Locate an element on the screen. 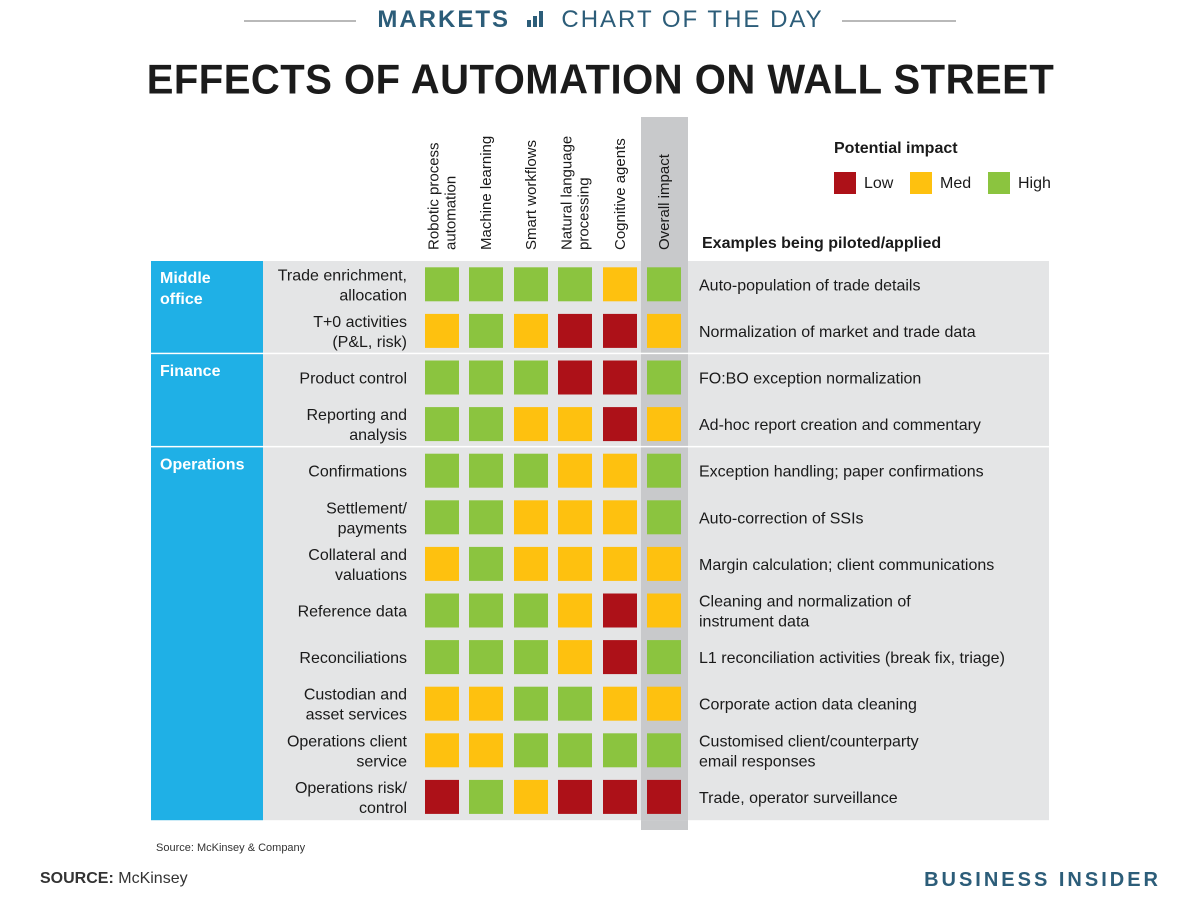 The height and width of the screenshot is (900, 1201). example-text: Corporate action data cleaning is located at coordinates (808, 705).